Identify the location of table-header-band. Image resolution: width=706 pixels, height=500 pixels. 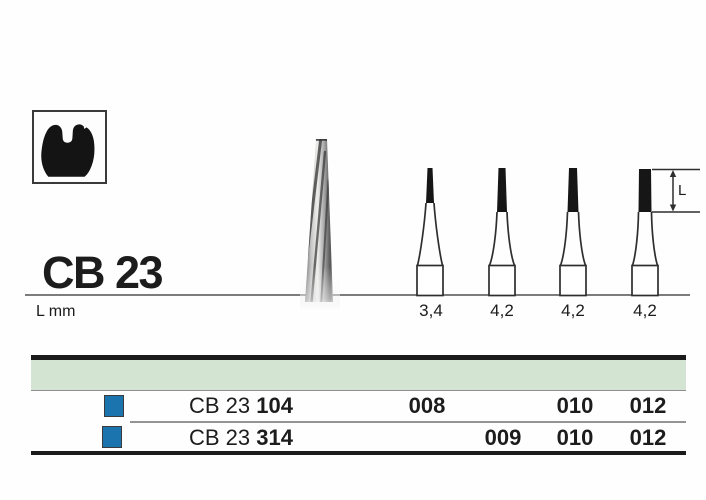
(358, 374).